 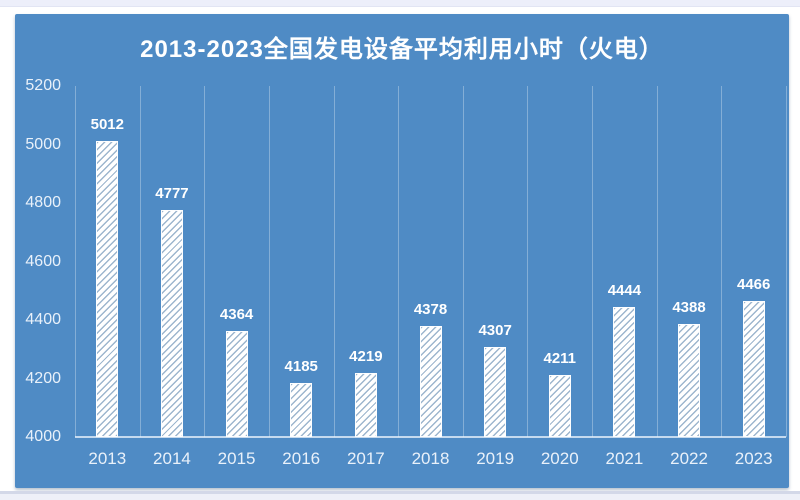 I want to click on y-axis-tick-label: 5200, so click(x=43, y=85).